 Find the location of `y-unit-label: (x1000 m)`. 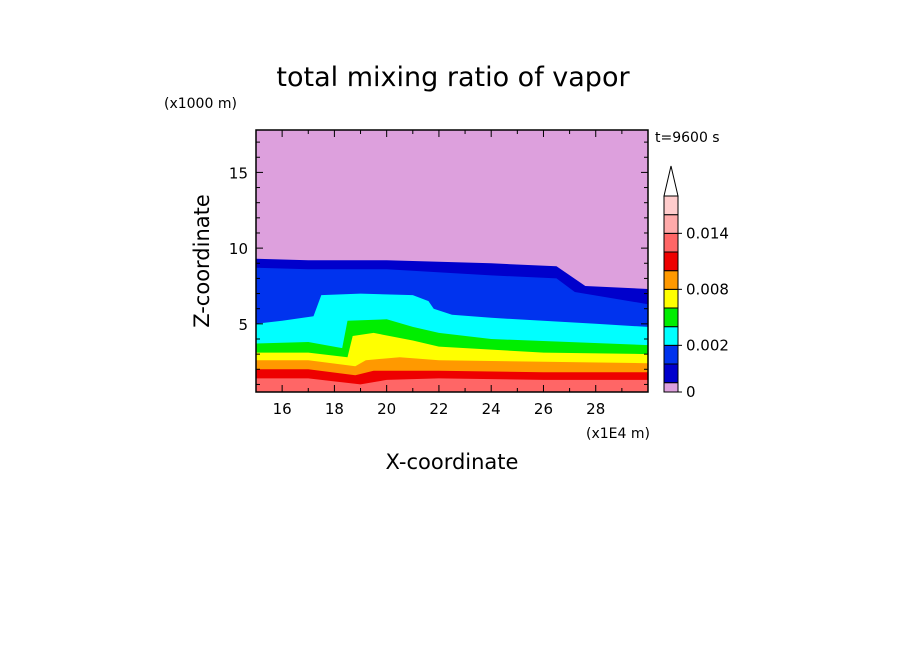

y-unit-label: (x1000 m) is located at coordinates (200, 104).